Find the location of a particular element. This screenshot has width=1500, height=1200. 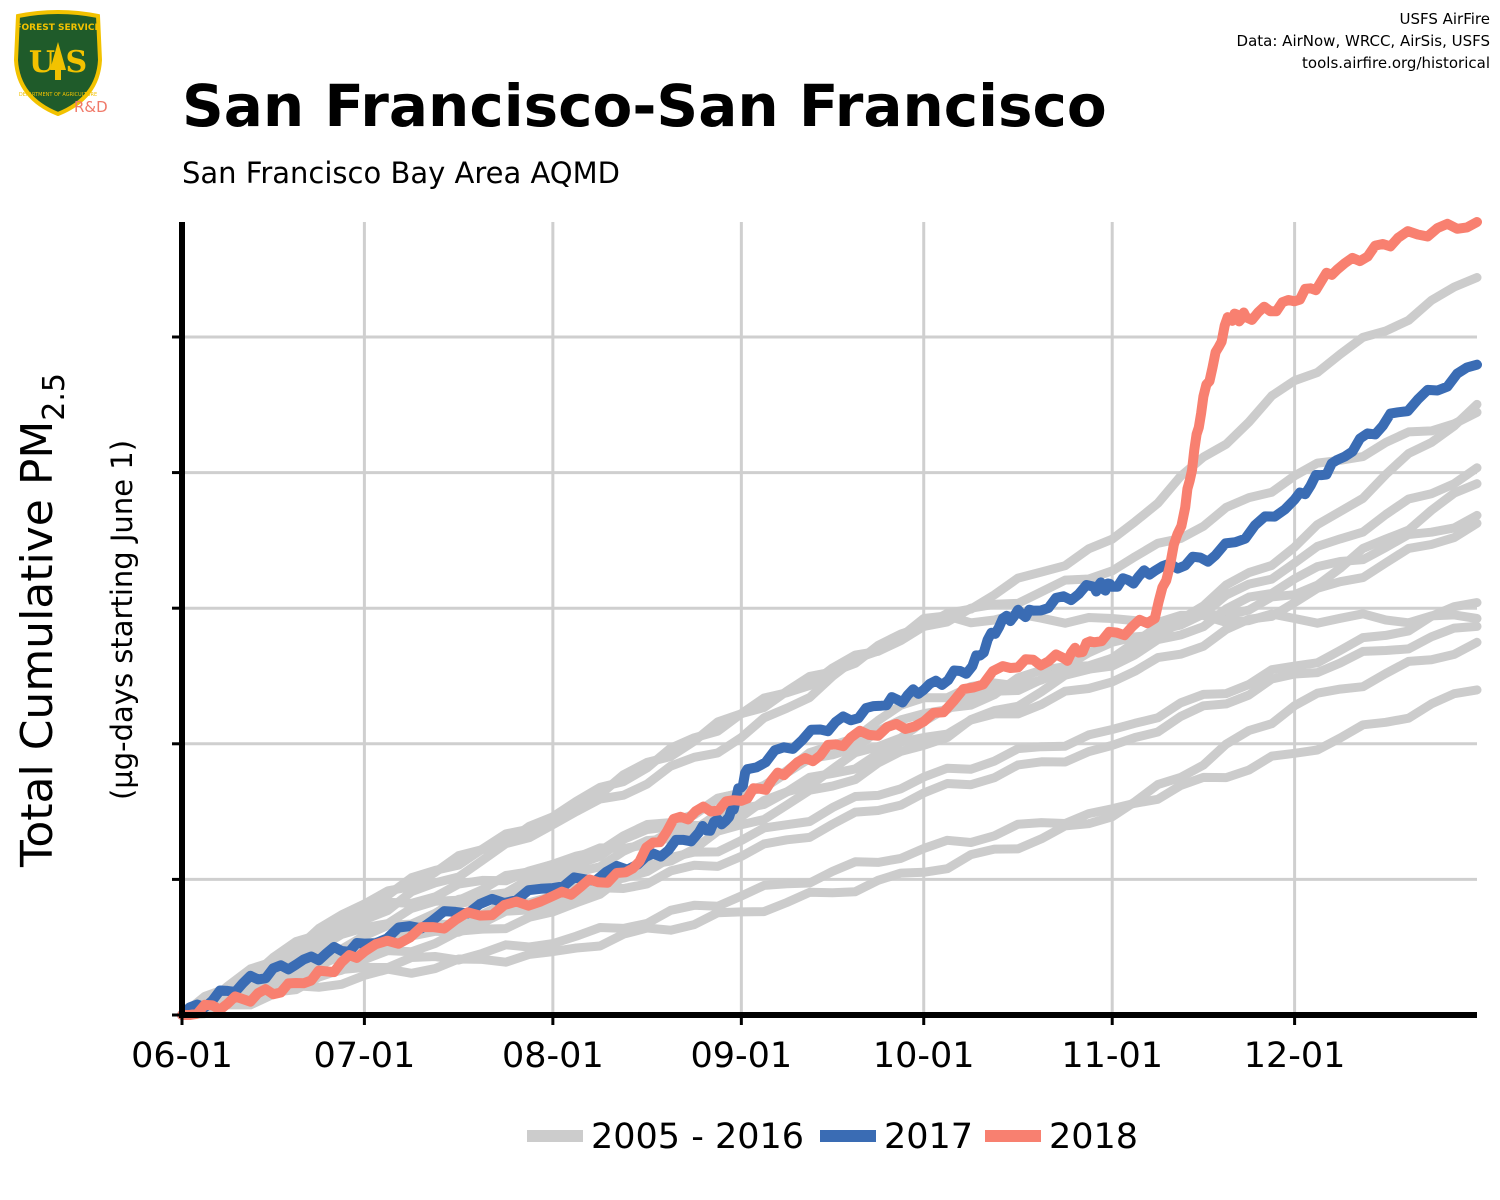

x-tick-label-5: 11-01 is located at coordinates (1112, 1056).